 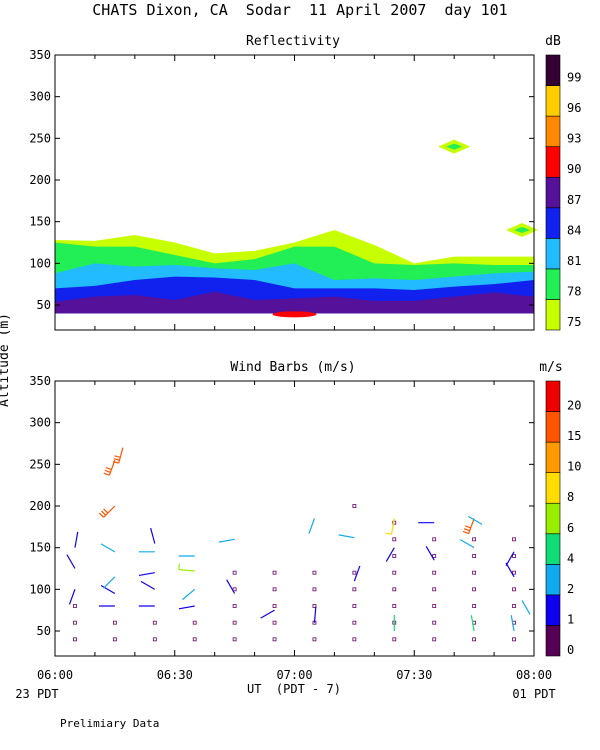 I want to click on start-time-label: 23 PDT, so click(x=36, y=694).